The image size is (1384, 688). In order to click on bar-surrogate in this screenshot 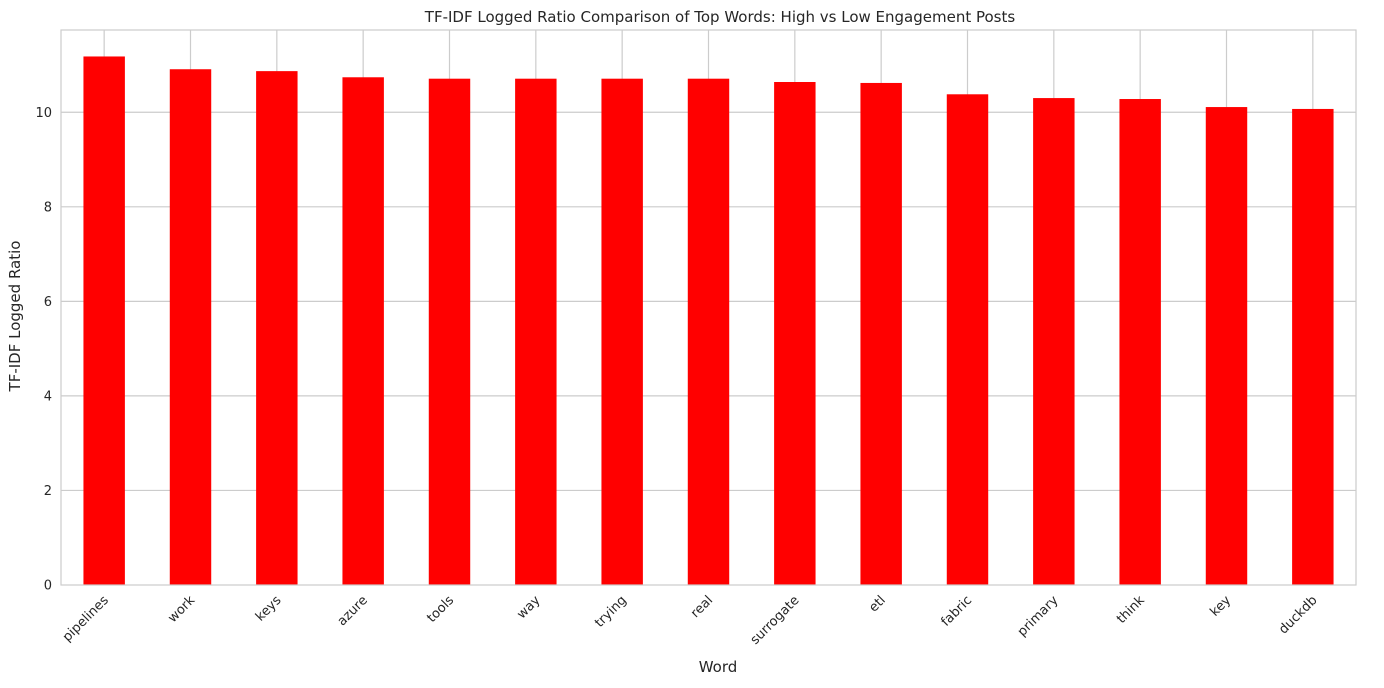, I will do `click(795, 333)`.